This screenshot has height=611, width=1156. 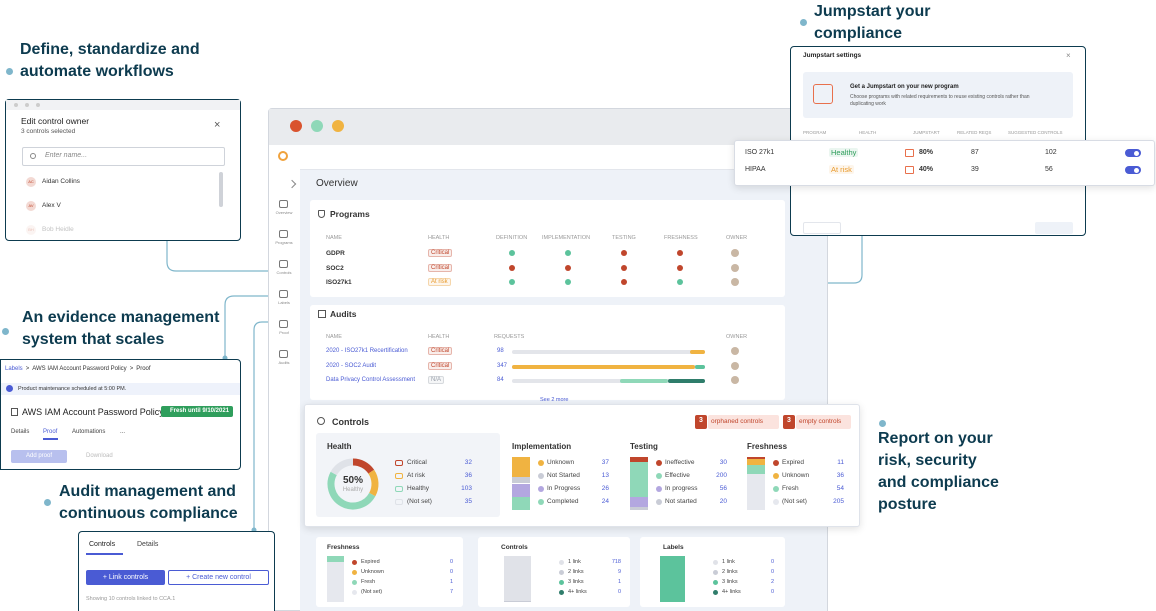 I want to click on health-tag: N/A, so click(x=436, y=380).